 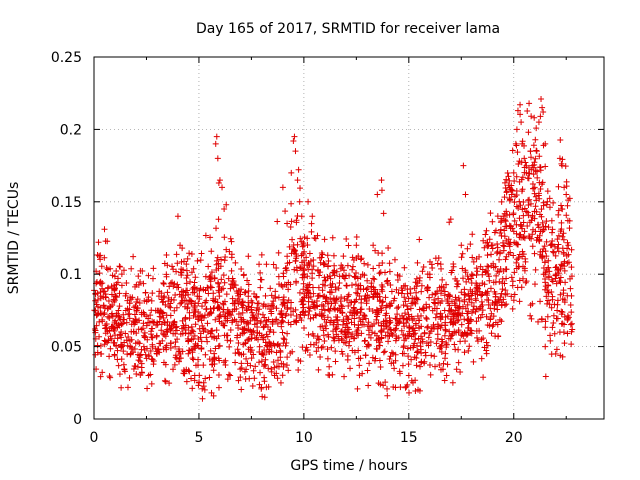 I want to click on y-tick-label: 0.25, so click(x=66, y=58).